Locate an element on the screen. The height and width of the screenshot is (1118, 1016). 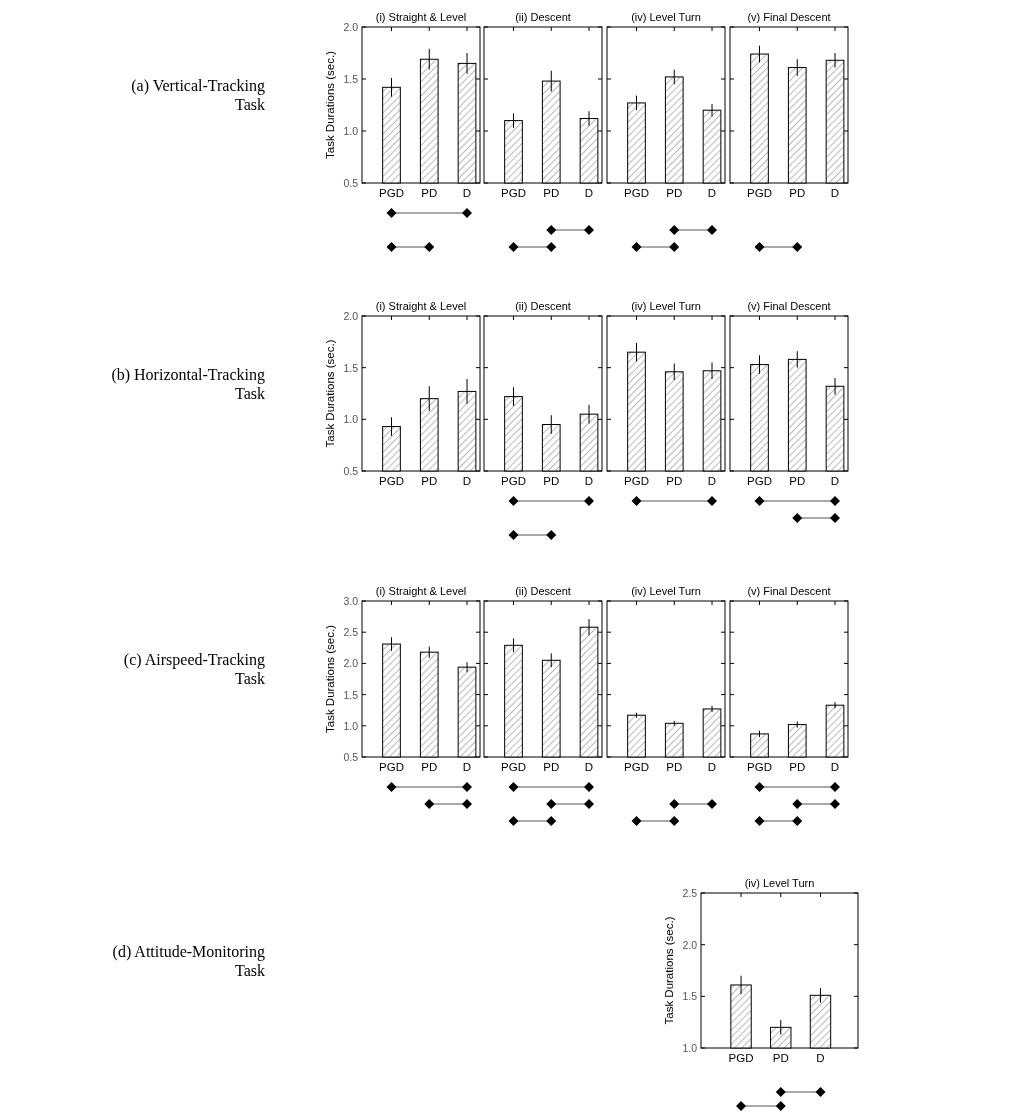
text: (b) Horizontal-Tracking Task is located at coordinates (188, 383).